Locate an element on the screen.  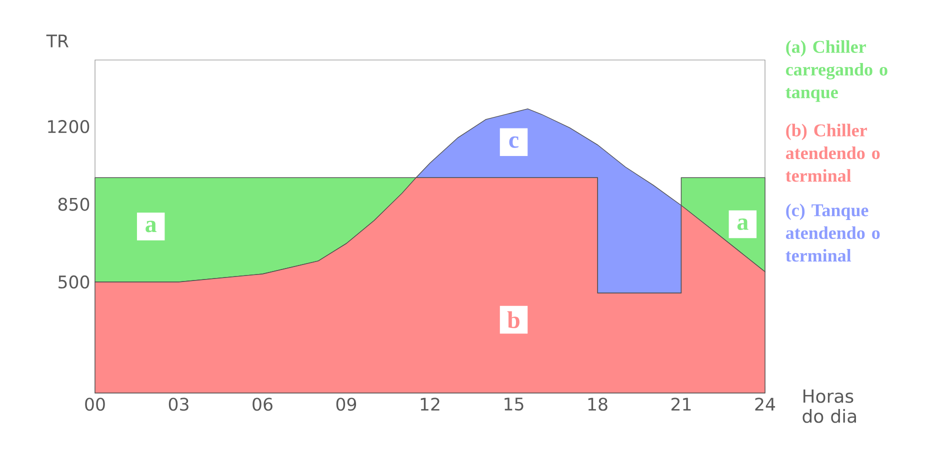
y-tick-label: 1200 is located at coordinates (69, 127).